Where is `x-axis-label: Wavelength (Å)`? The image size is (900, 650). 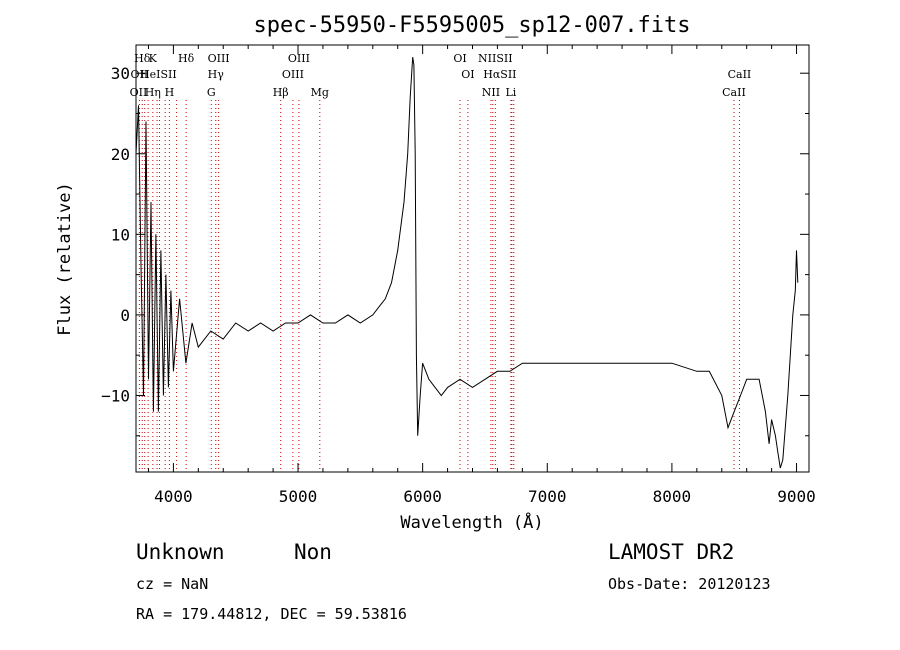 x-axis-label: Wavelength (Å) is located at coordinates (471, 522).